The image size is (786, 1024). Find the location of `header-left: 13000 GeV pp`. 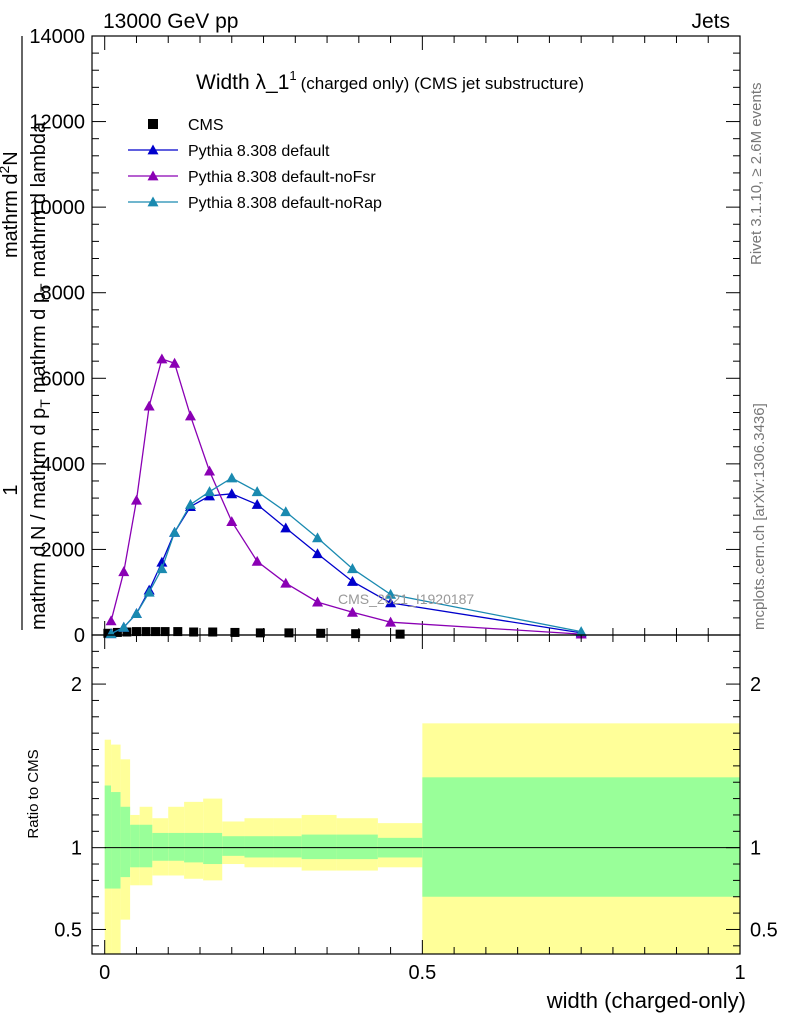

header-left: 13000 GeV pp is located at coordinates (170, 21).